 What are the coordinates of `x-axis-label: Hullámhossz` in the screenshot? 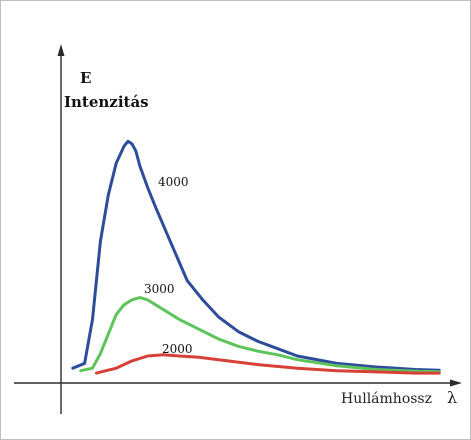 It's located at (386, 399).